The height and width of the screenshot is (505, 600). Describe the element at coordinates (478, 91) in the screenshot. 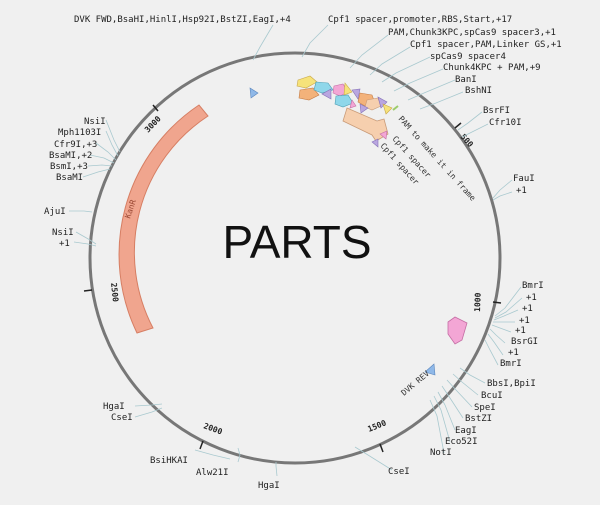

I see `site-label-bshni: BshNI` at that location.